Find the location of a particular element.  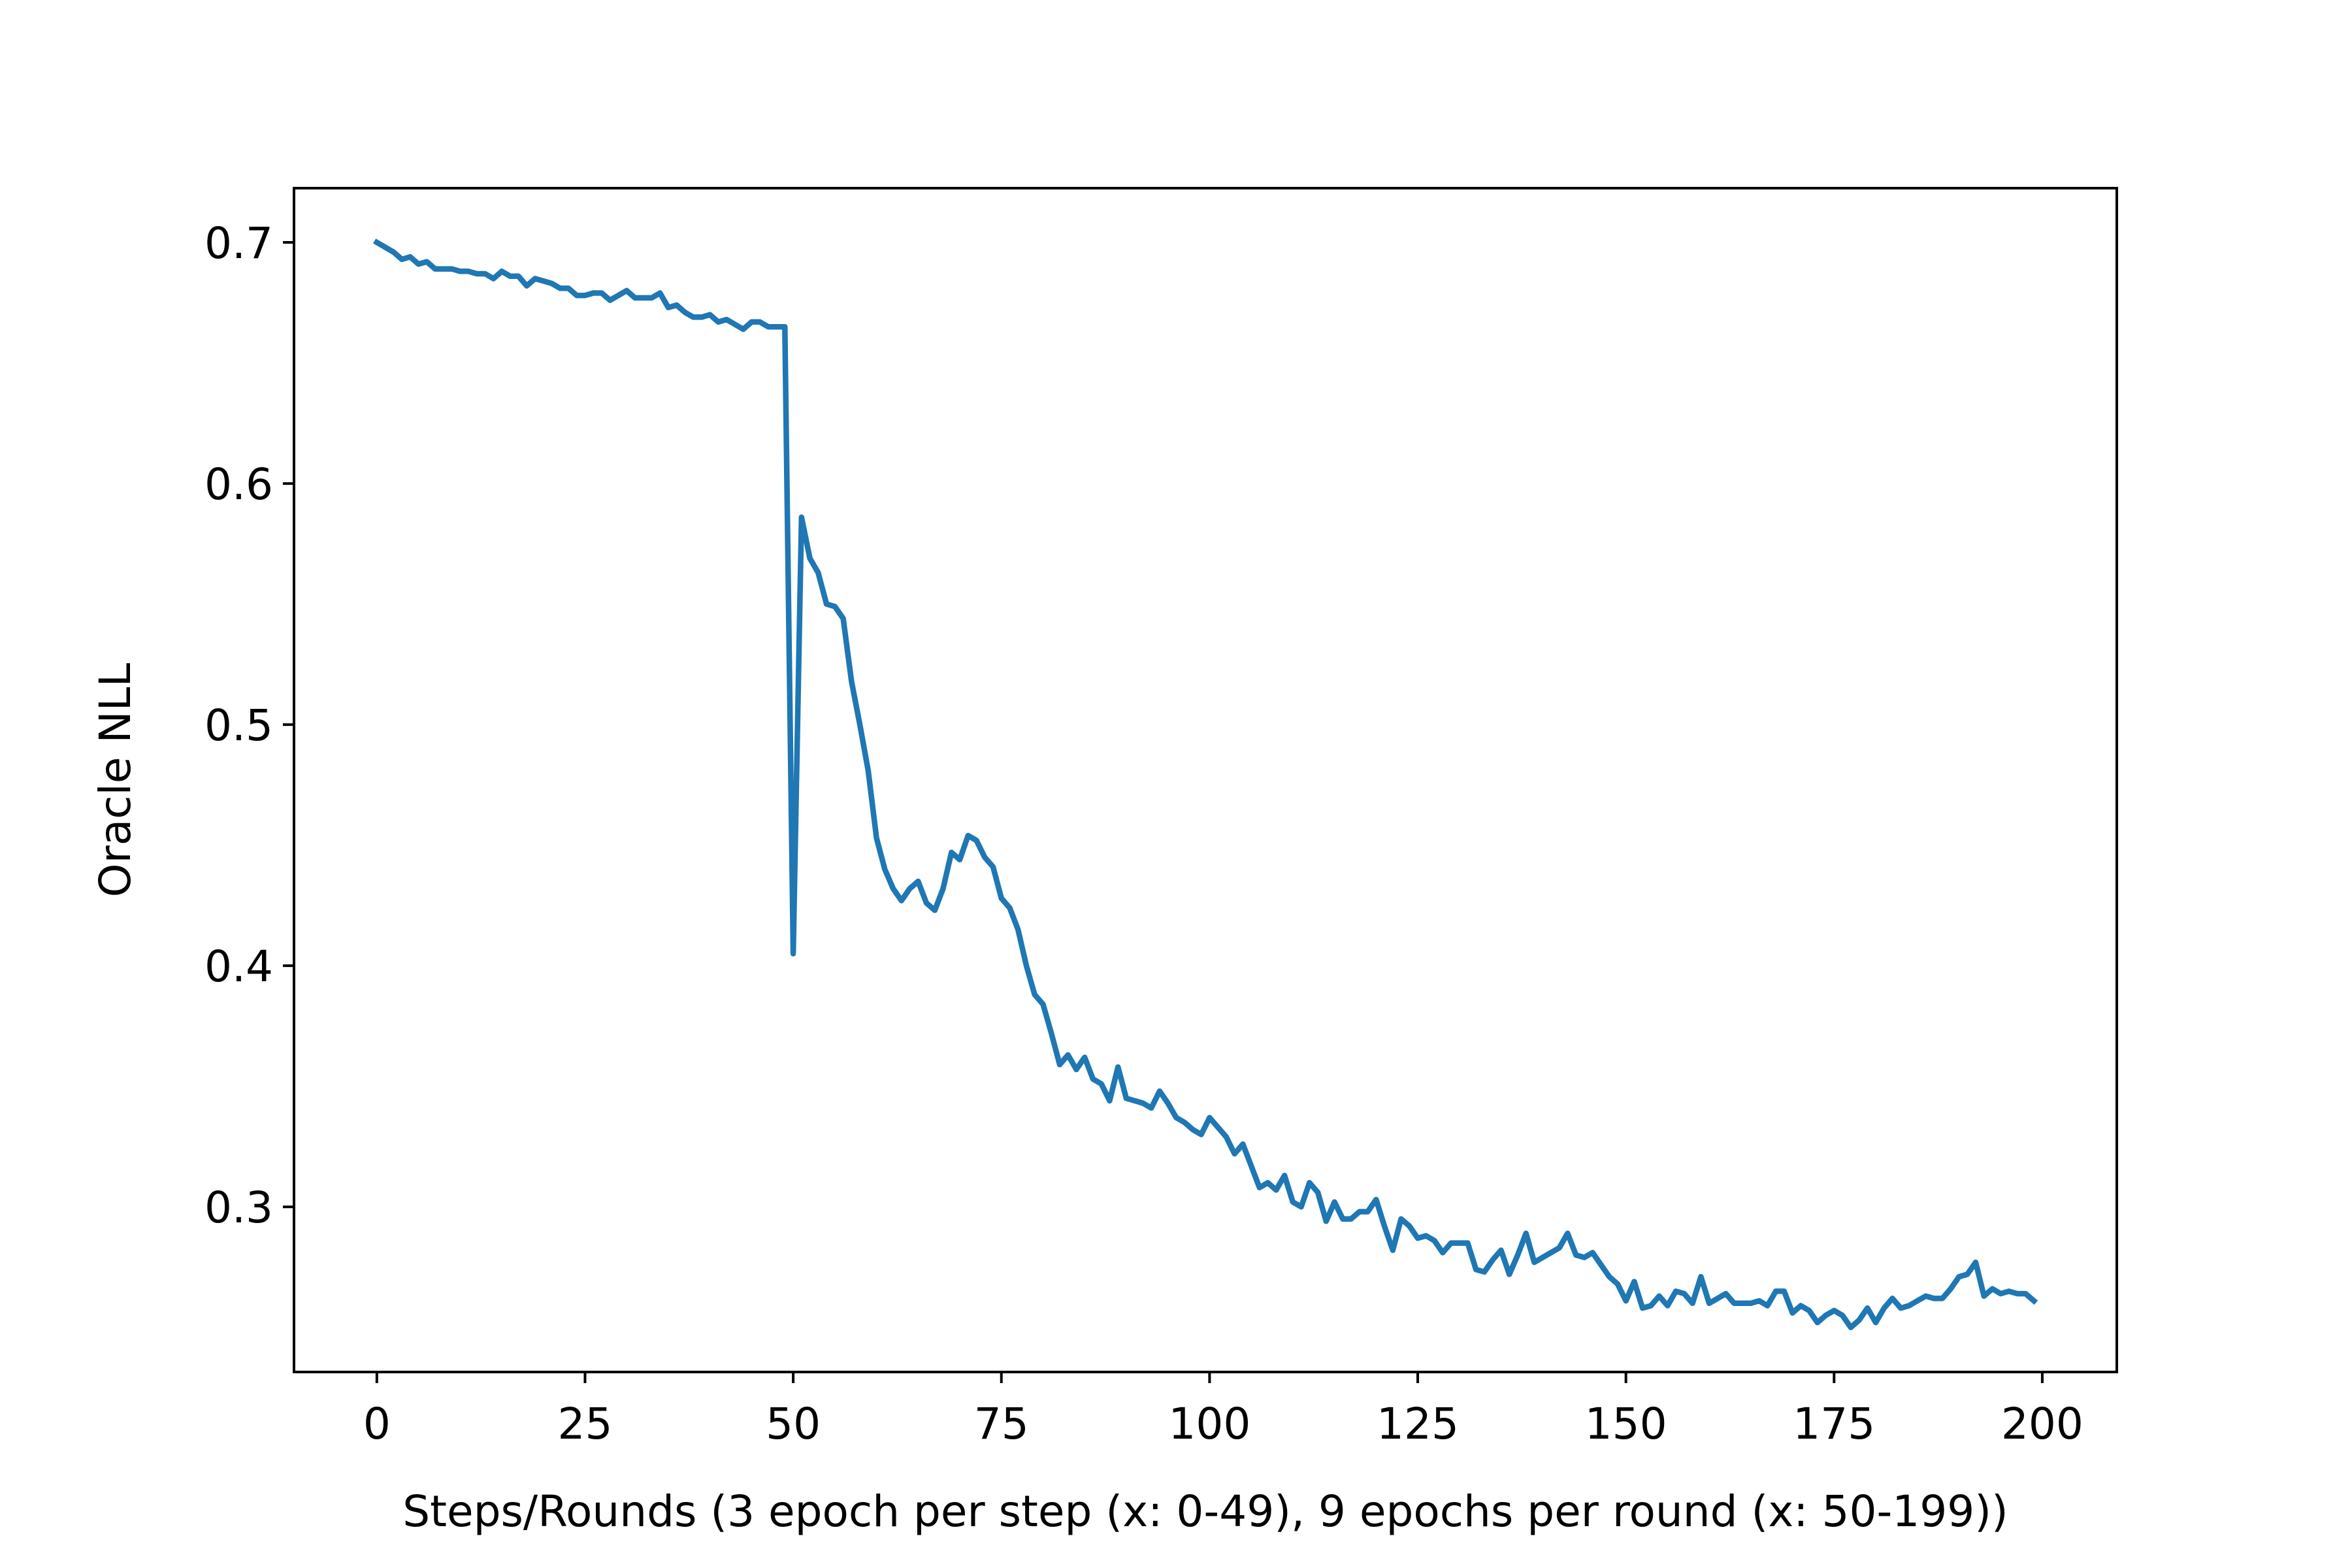

y-axis-ticks: 0.3 0.4 0.5 0.6 0.7 is located at coordinates (249, 725).